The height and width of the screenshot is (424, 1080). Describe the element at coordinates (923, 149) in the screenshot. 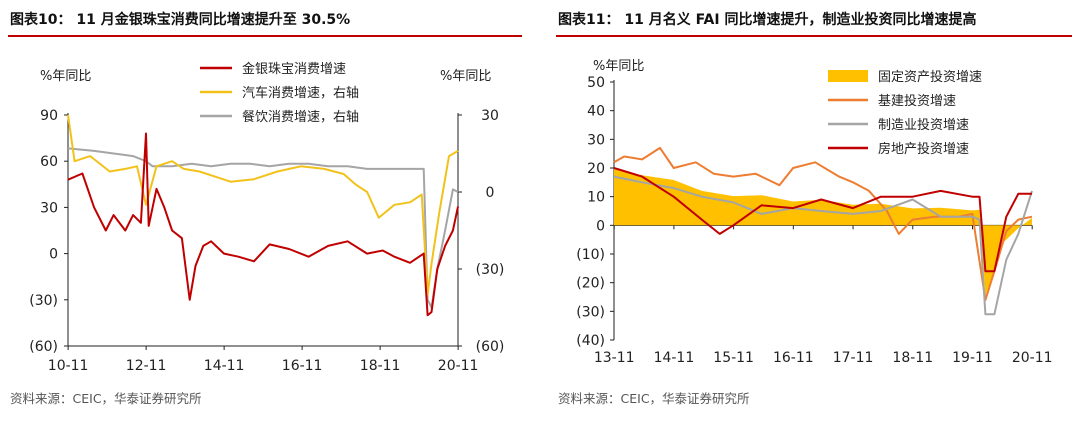

I see `legend-label: 房地产投资增速` at that location.